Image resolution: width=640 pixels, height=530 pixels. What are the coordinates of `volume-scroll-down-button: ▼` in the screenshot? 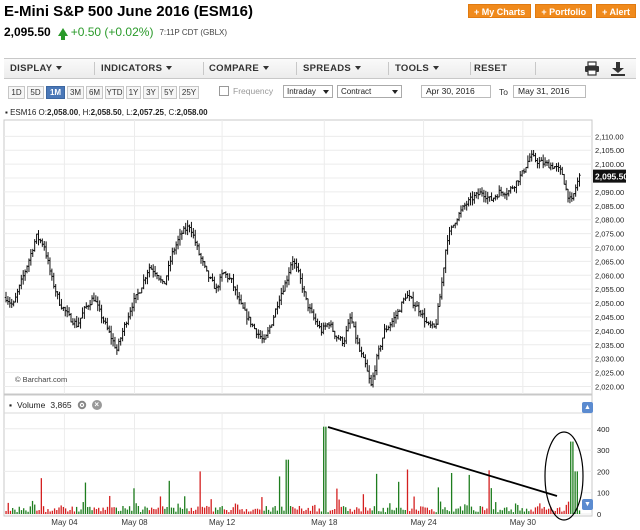 It's located at (587, 504).